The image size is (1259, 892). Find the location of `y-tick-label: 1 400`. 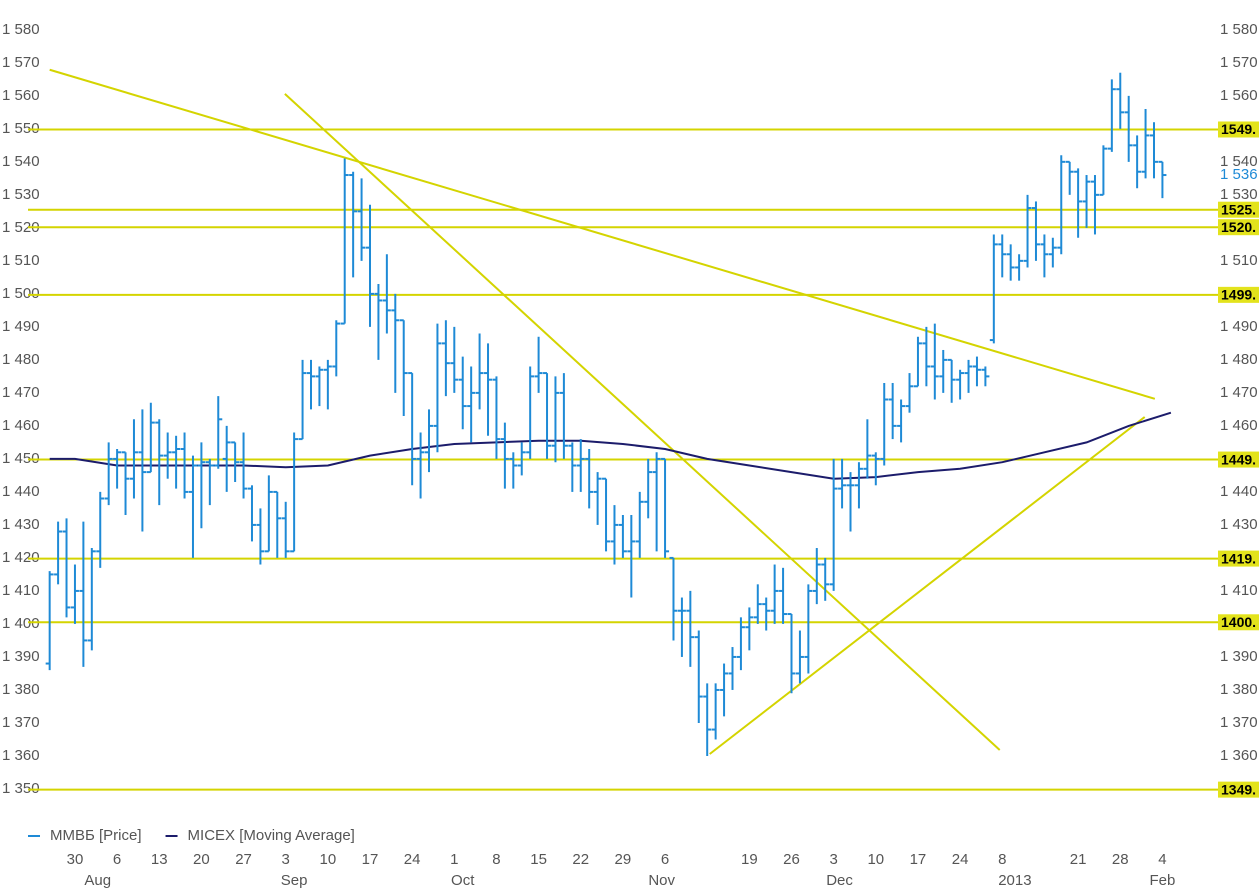

y-tick-label: 1 400 is located at coordinates (21, 623).